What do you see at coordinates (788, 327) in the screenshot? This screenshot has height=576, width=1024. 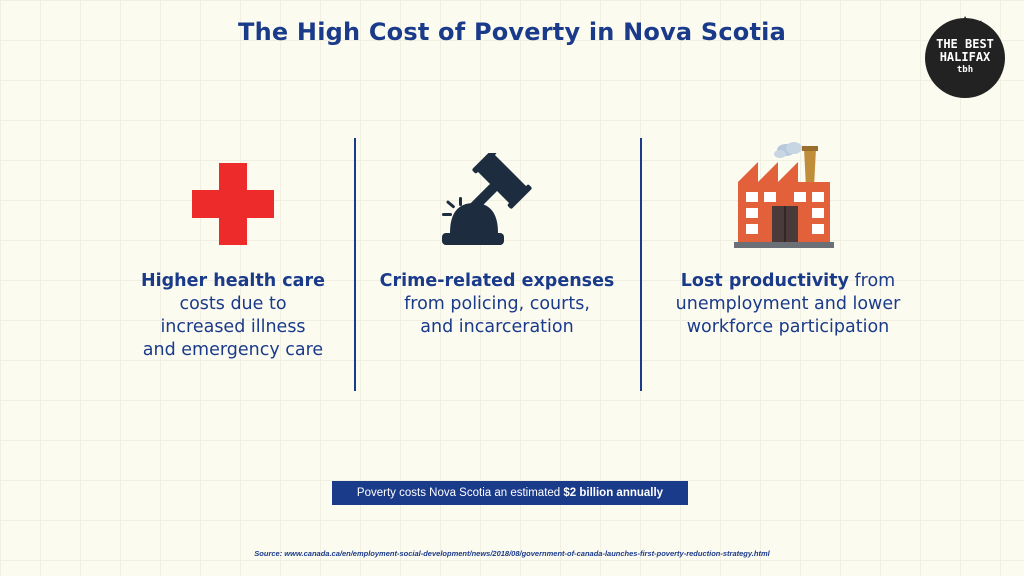 I see `productivity-line-2: workforce participation` at bounding box center [788, 327].